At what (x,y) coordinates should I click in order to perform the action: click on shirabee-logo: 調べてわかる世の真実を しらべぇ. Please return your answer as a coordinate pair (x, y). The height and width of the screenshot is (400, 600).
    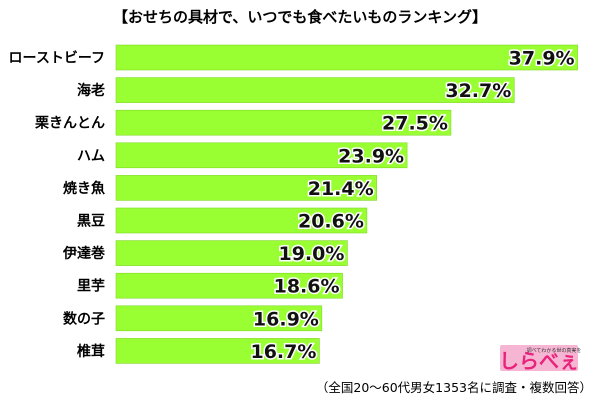
    Looking at the image, I should click on (540, 359).